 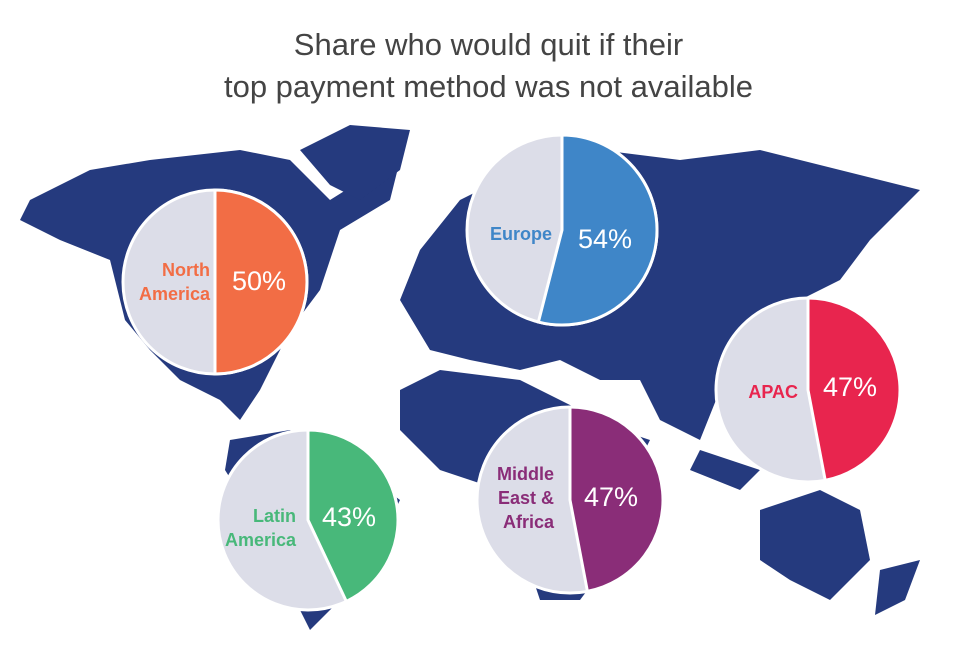 What do you see at coordinates (488, 44) in the screenshot?
I see `title-line: Share who would quit if their` at bounding box center [488, 44].